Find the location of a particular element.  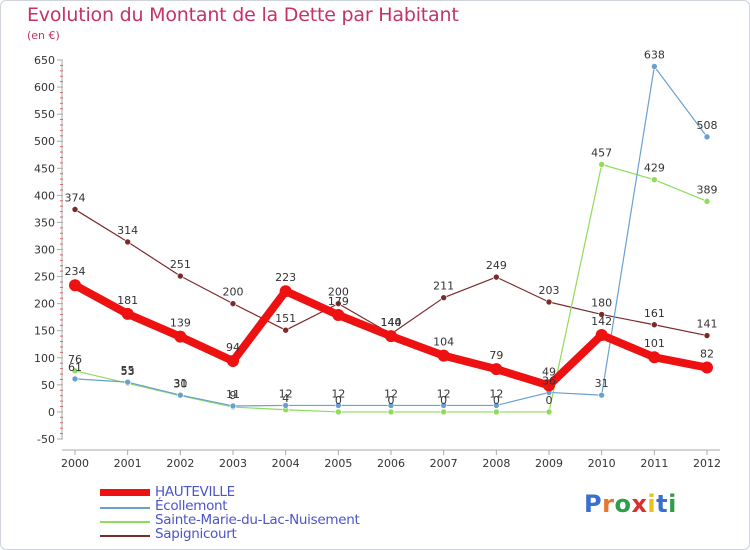

y-tick-label: 300 is located at coordinates (44, 250).